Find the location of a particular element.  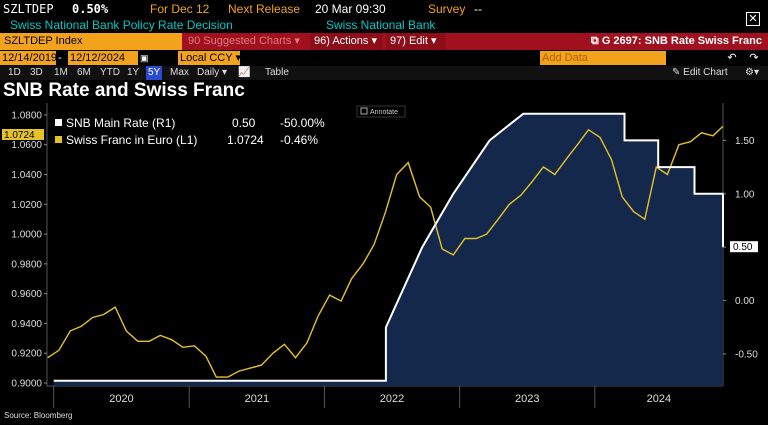

ticker-description: Swiss National Bank Policy Rate Decision is located at coordinates (121, 25).